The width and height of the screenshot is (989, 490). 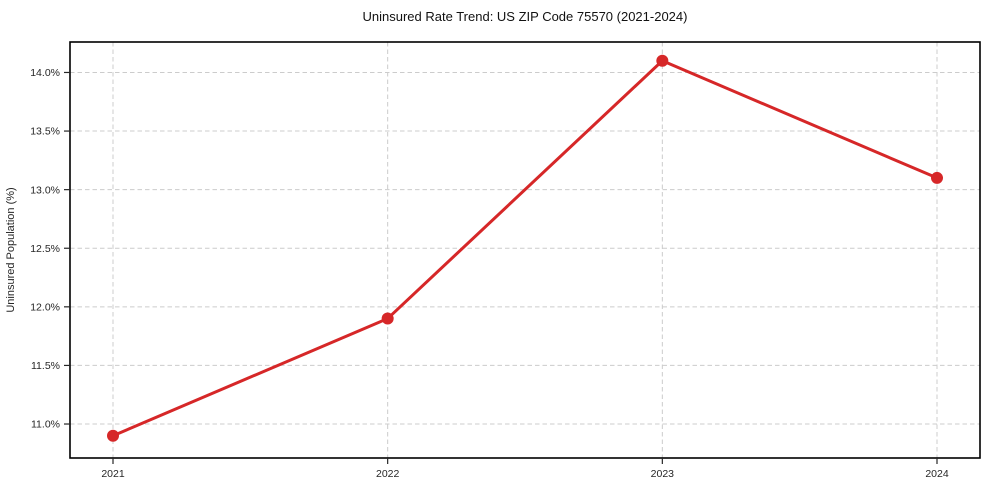 I want to click on data-point-2021, so click(x=113, y=435).